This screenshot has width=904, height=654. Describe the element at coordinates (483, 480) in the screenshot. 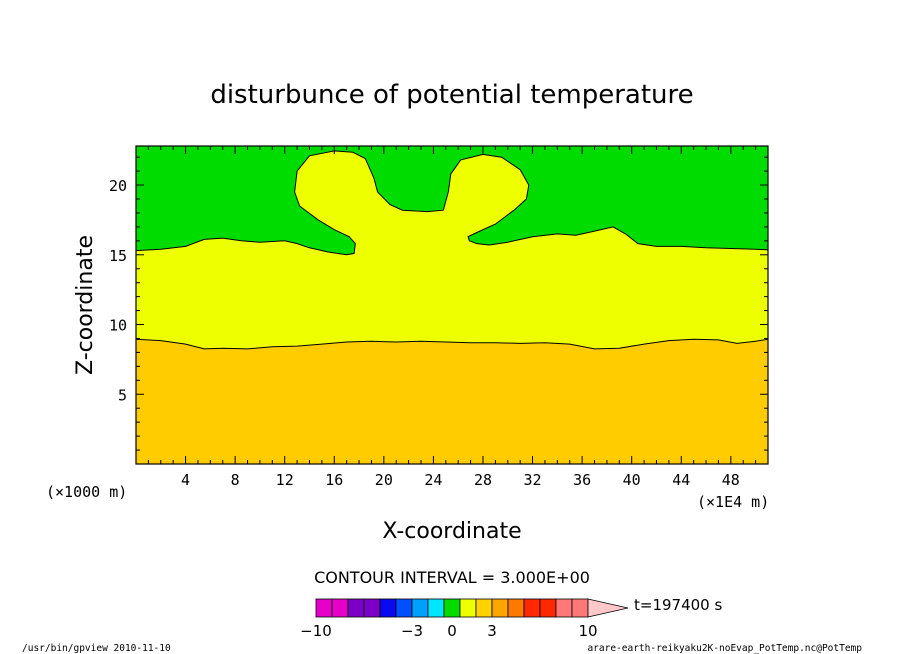

I see `x-tick-label: 28` at that location.